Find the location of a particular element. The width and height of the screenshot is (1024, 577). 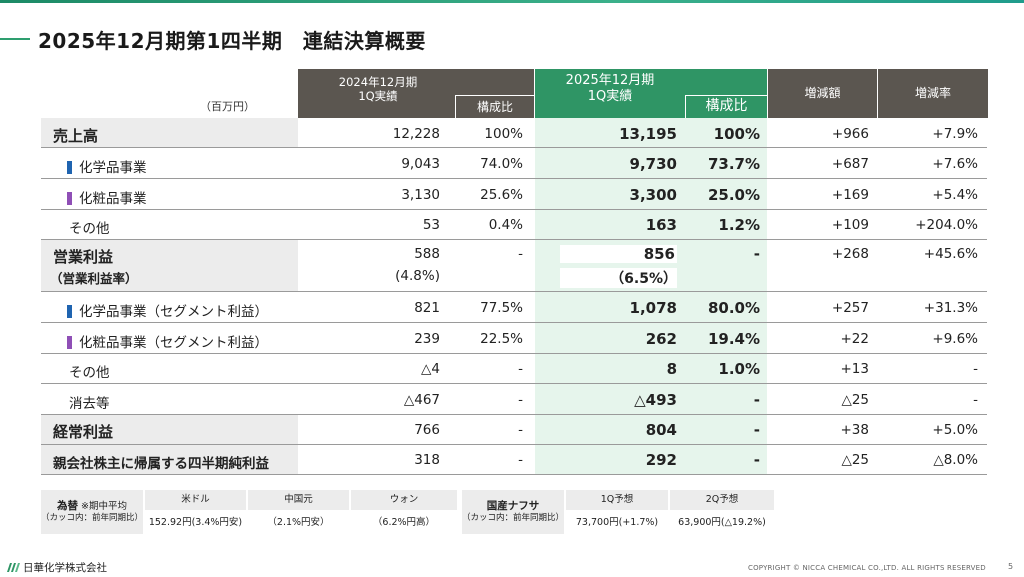

rate-chem-seg: +31.3% is located at coordinates (950, 308).